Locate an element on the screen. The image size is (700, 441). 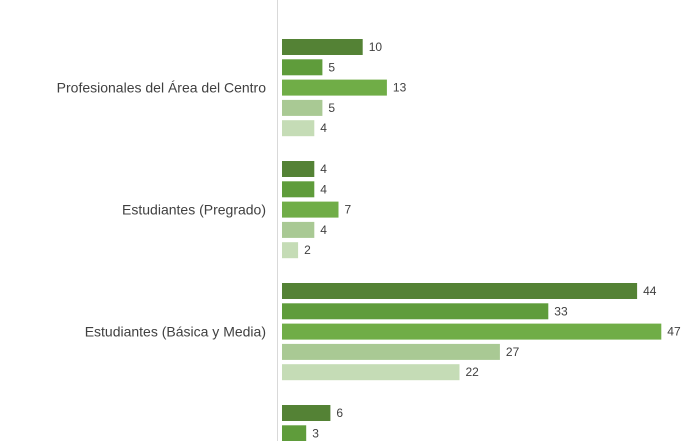
data-label: 44 is located at coordinates (650, 291).